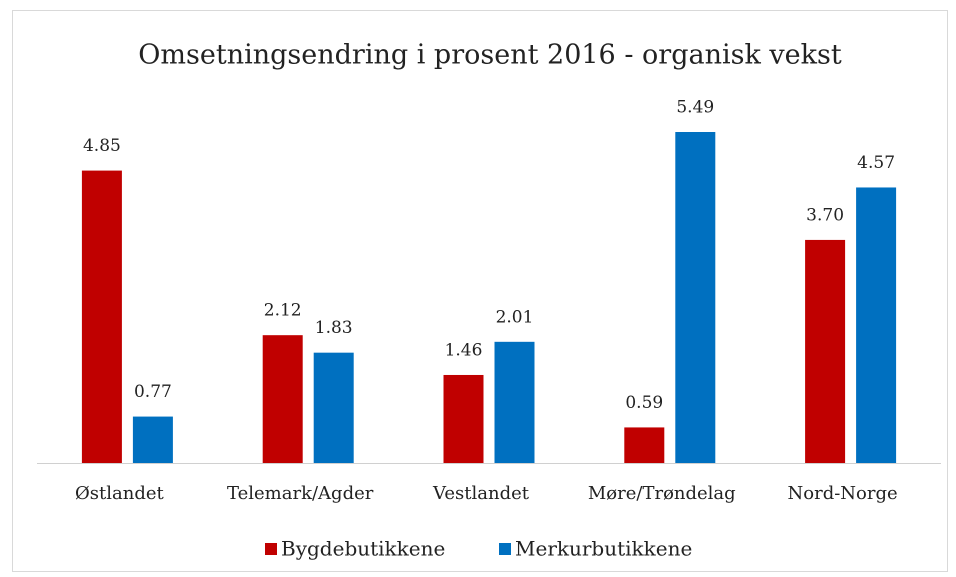 This screenshot has height=577, width=956. I want to click on data-label: 5.49, so click(695, 108).